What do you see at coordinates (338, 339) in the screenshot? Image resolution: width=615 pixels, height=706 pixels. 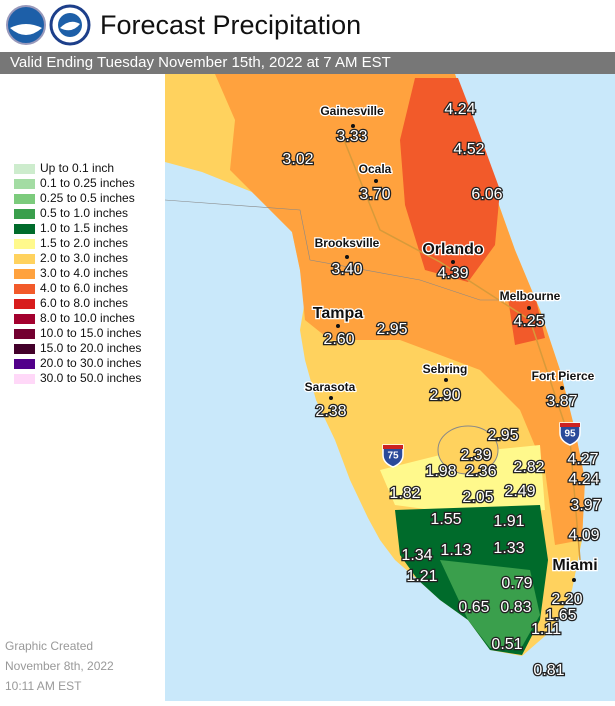 I see `precip-amount: 2.60` at bounding box center [338, 339].